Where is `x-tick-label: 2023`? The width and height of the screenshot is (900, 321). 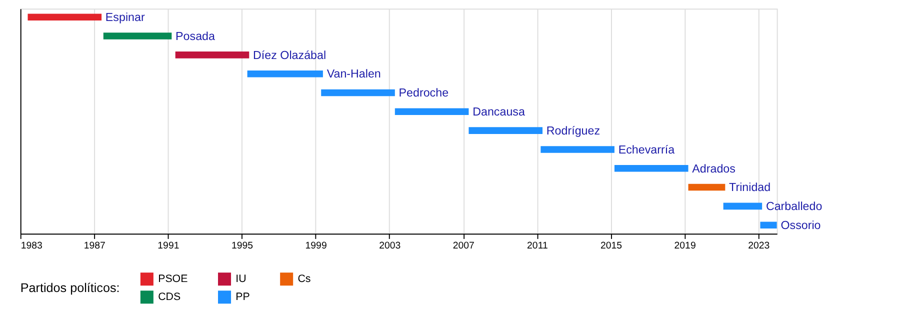
x-tick-label: 2023 is located at coordinates (759, 246).